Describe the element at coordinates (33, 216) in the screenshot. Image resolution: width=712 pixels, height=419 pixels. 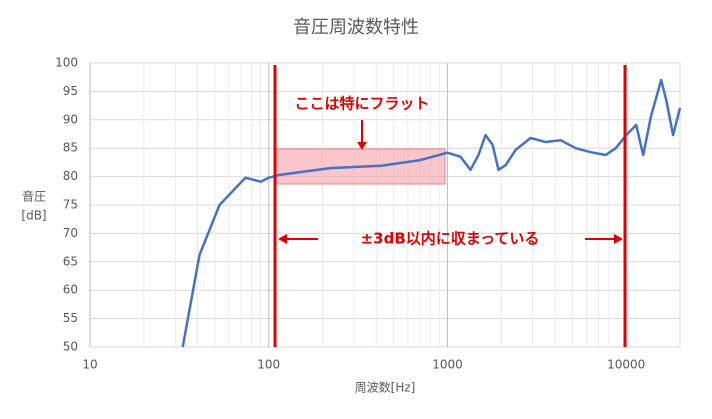
I see `y-axis-label: [dB]` at that location.